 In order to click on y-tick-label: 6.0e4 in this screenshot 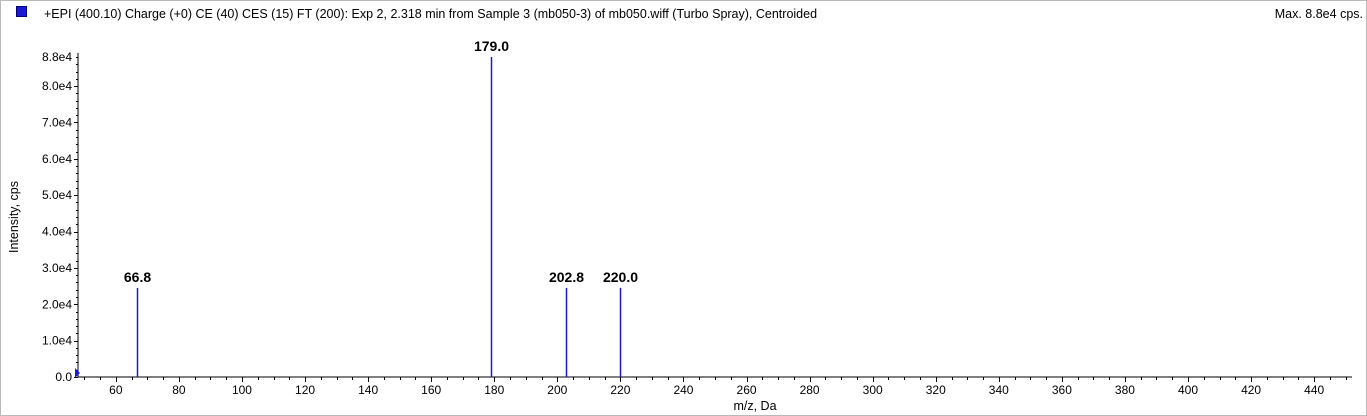, I will do `click(57, 159)`.